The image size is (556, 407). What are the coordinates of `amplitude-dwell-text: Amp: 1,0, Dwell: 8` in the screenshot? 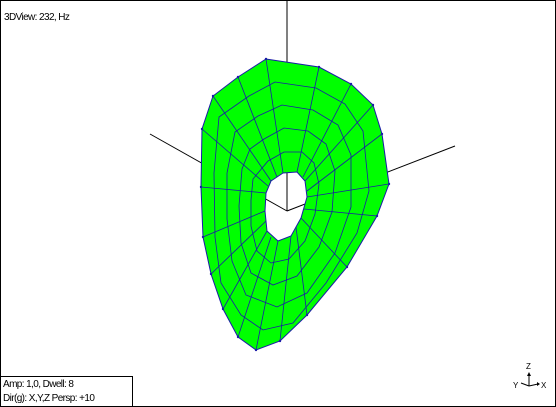 It's located at (38, 384).